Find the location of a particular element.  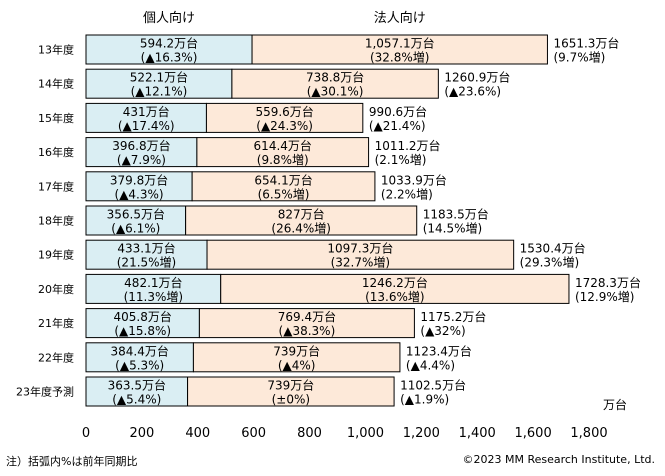

x-tick-label: 1,200 is located at coordinates (421, 433).